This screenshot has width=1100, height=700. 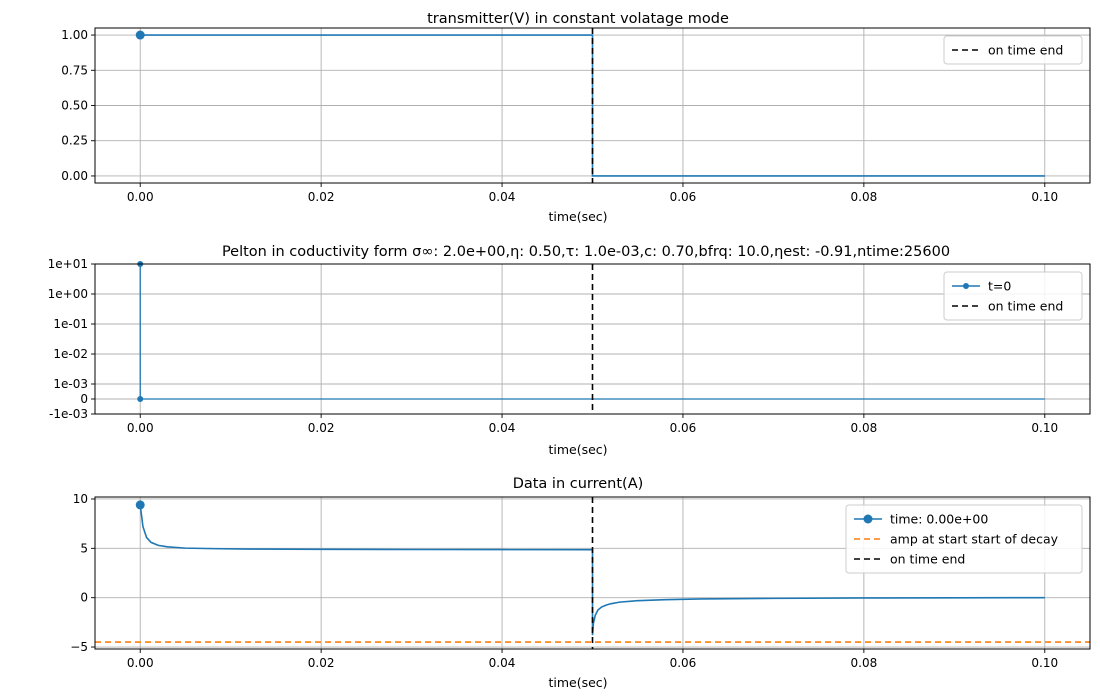 What do you see at coordinates (70, 354) in the screenshot?
I see `y-tick-label: 1e-02` at bounding box center [70, 354].